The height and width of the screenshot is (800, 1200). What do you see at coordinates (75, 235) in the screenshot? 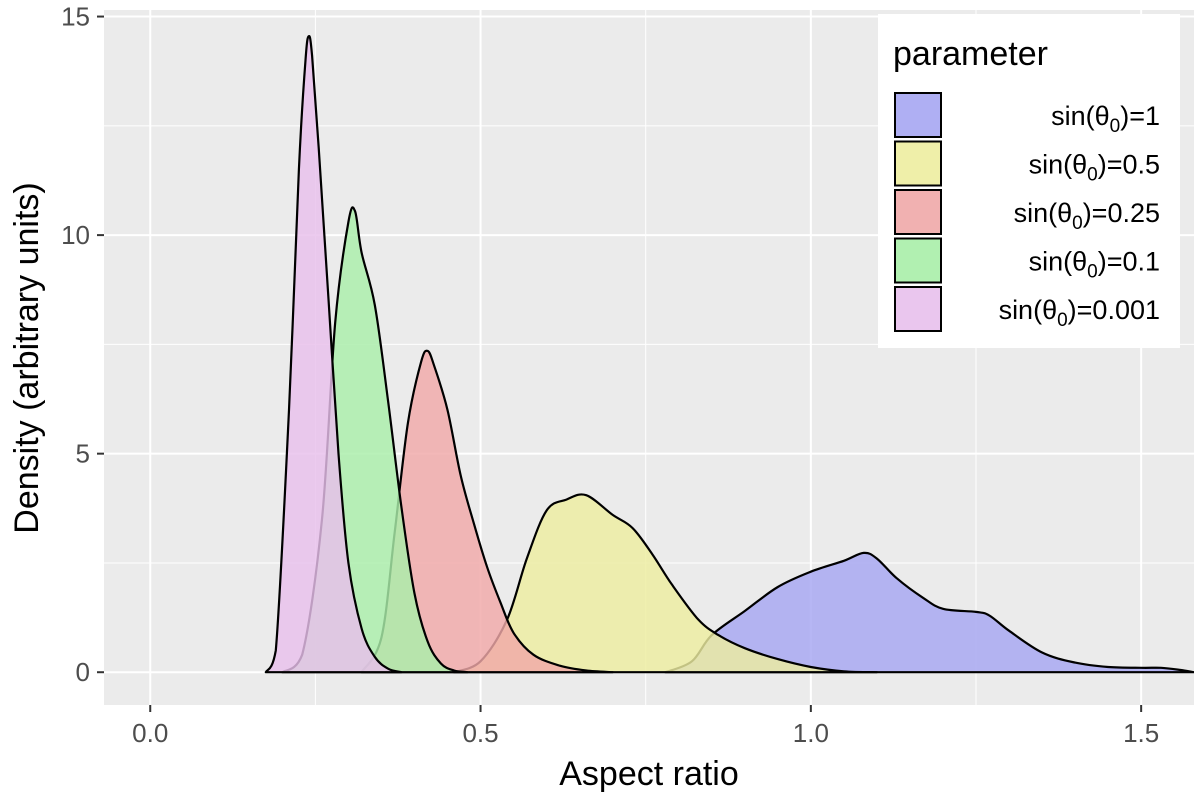
I see `y-tick-label: 10` at bounding box center [75, 235].